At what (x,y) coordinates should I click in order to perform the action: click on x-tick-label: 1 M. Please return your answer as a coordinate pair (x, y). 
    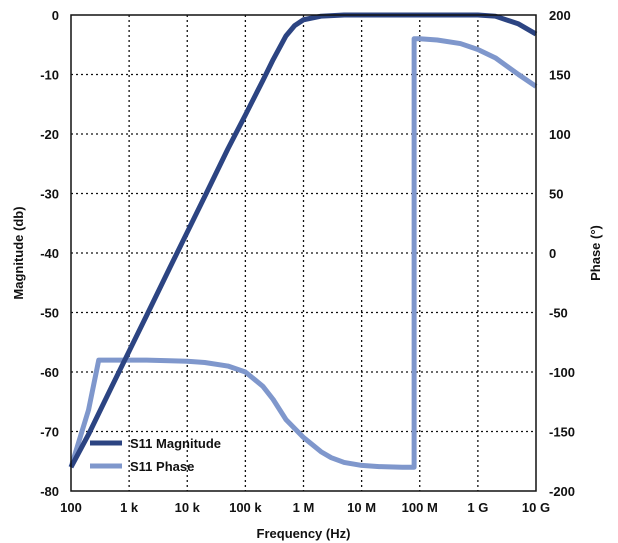
    Looking at the image, I should click on (304, 507).